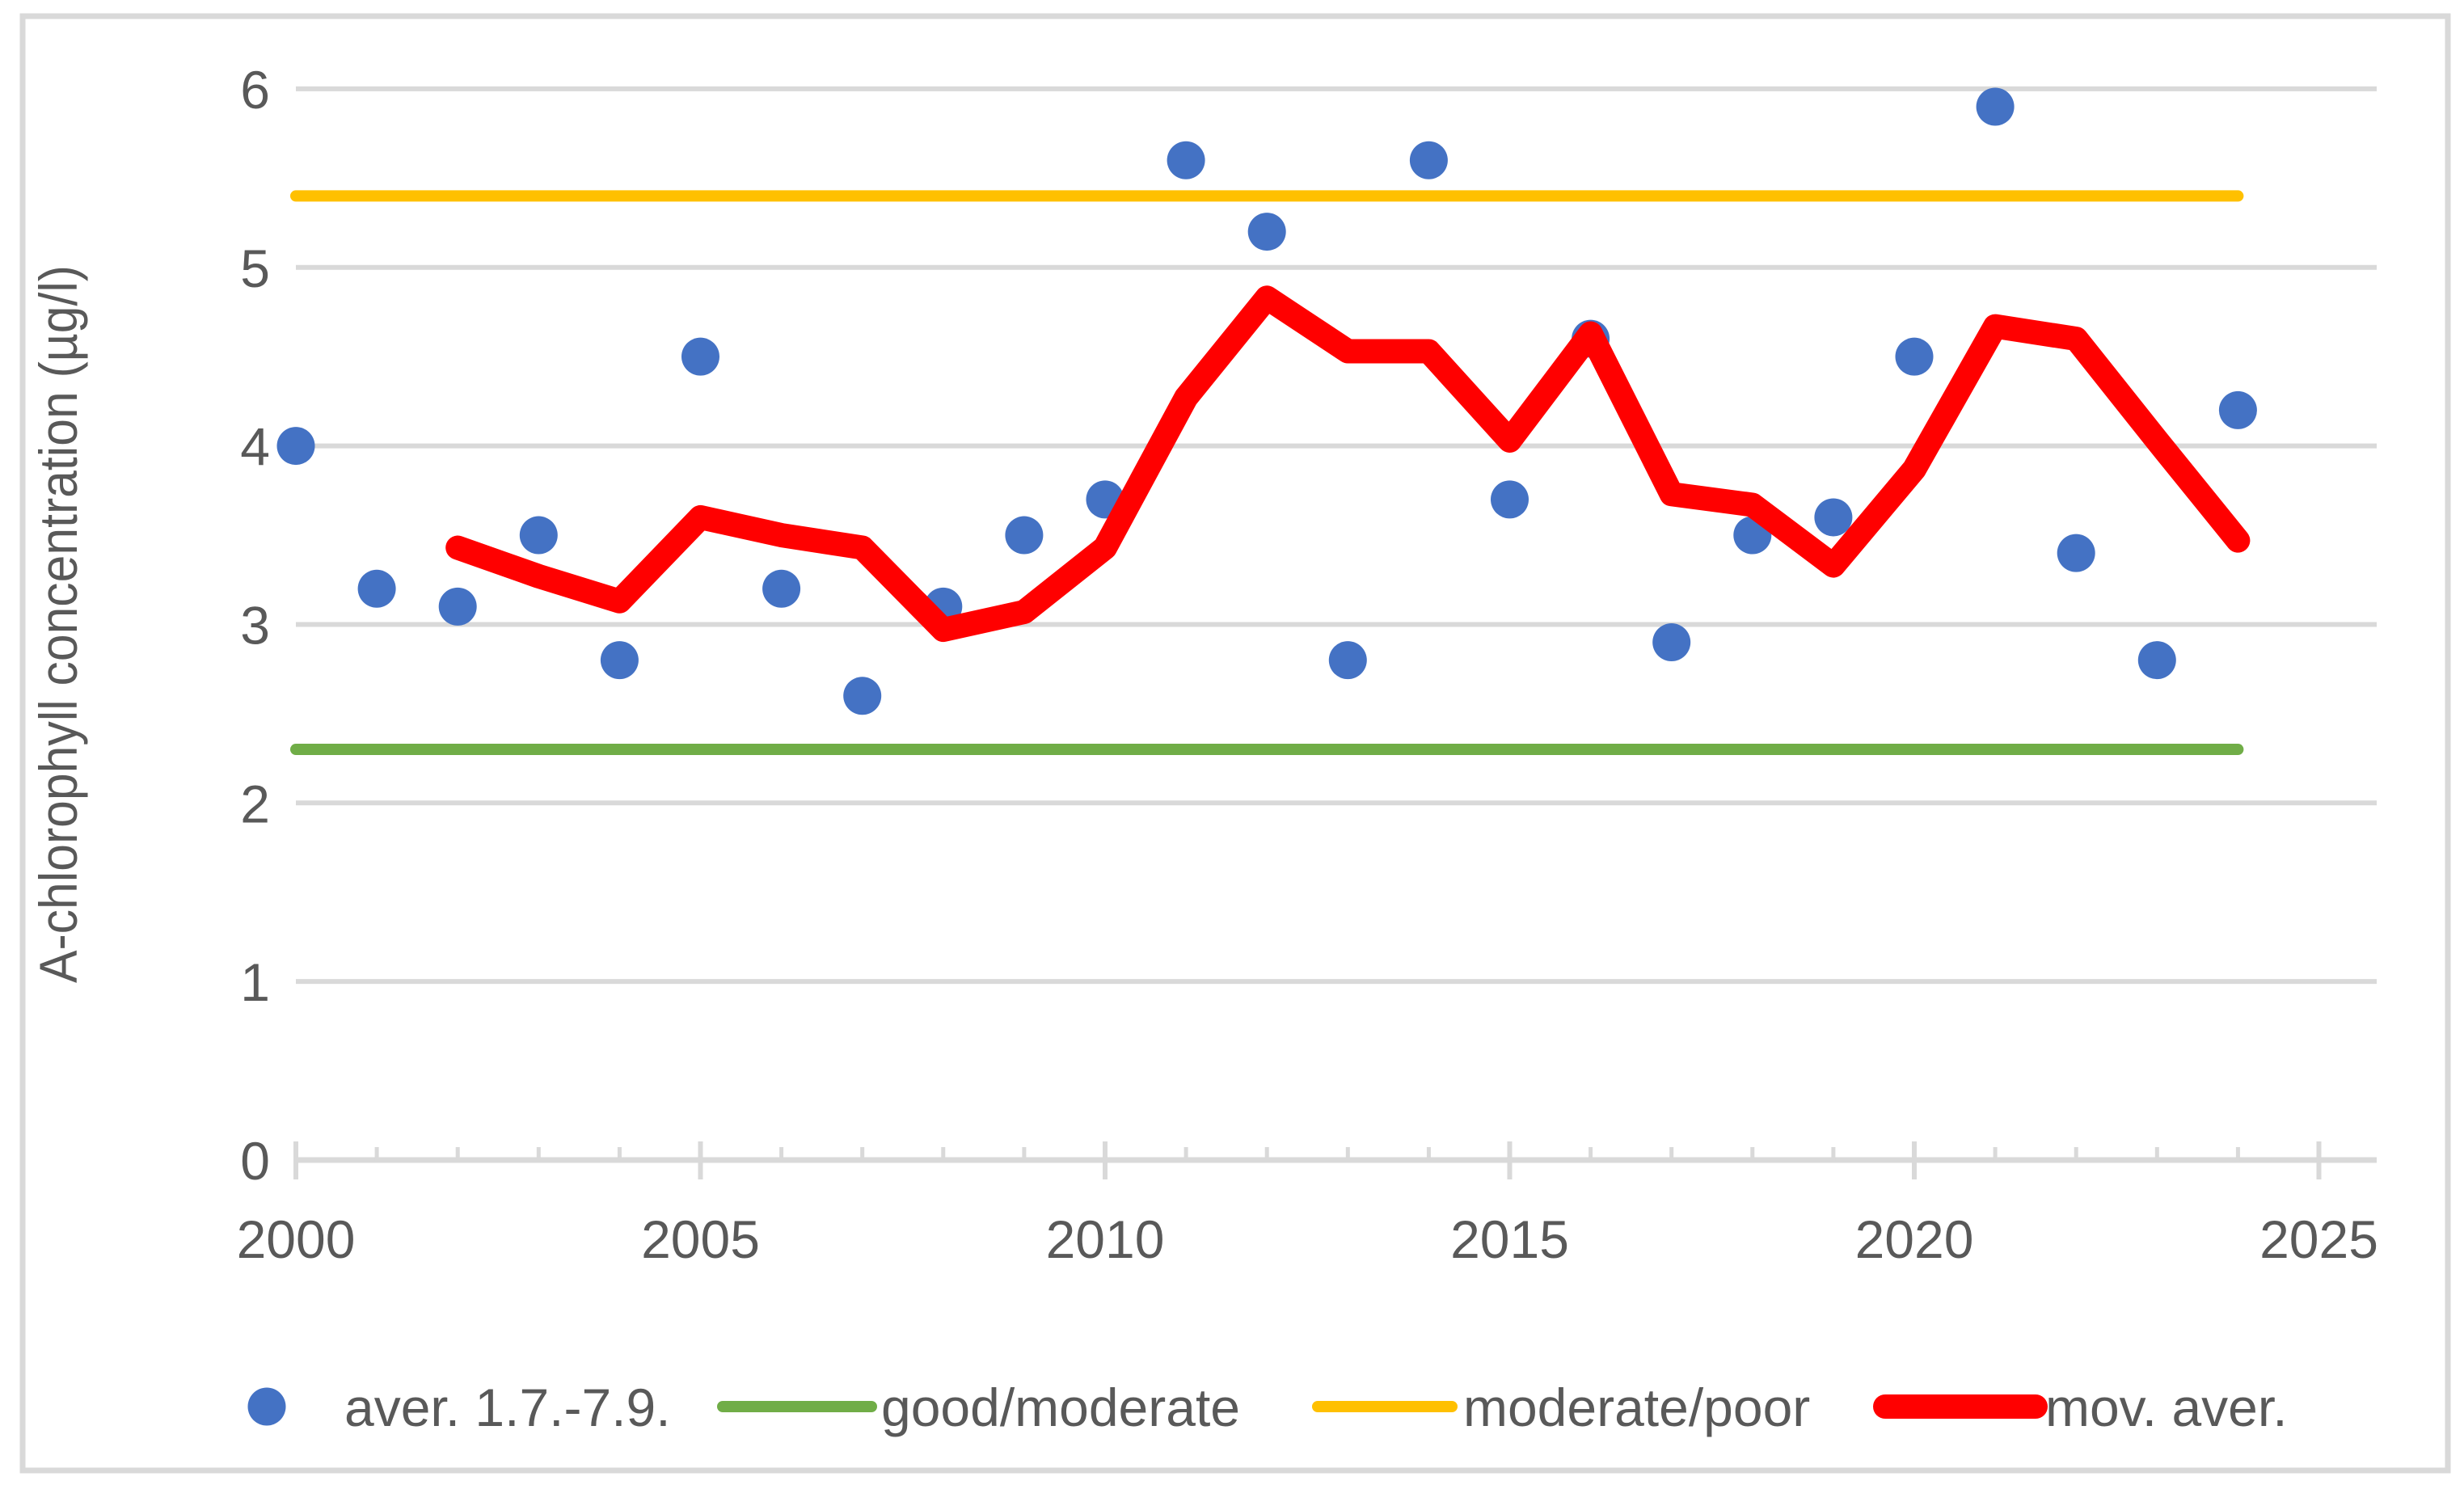  What do you see at coordinates (255, 803) in the screenshot?
I see `y-tick-label-2: 2` at bounding box center [255, 803].